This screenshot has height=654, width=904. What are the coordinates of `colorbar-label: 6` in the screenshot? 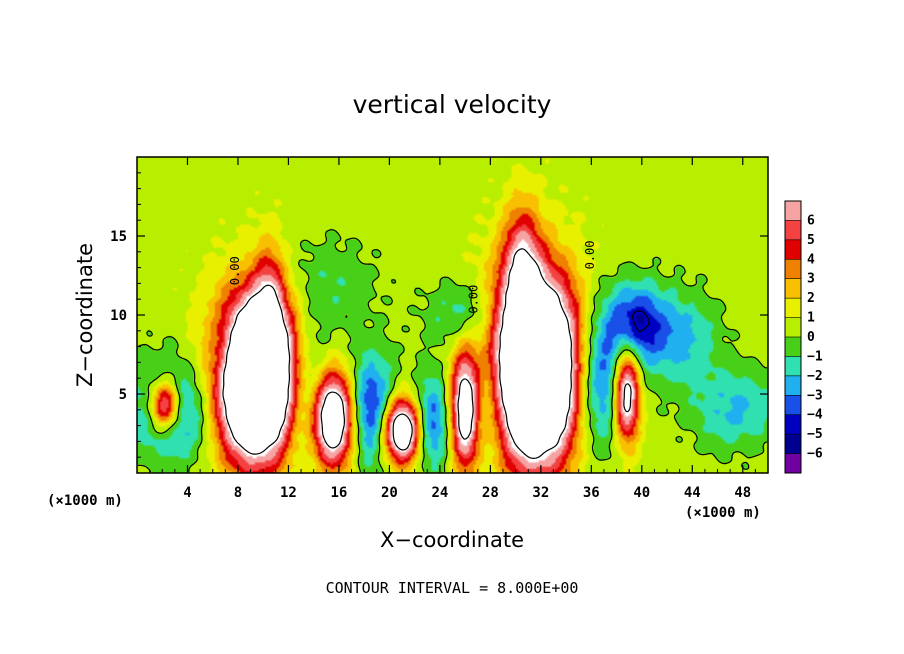 It's located at (811, 220).